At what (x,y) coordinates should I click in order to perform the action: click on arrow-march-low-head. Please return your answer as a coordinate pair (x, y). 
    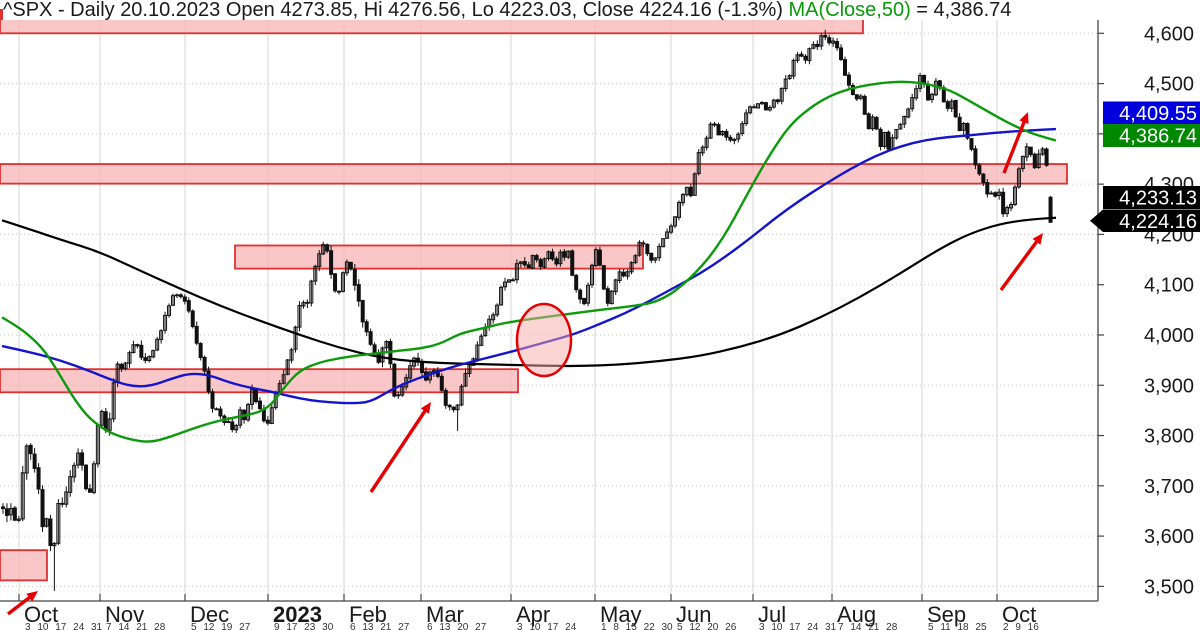
    Looking at the image, I should click on (425, 408).